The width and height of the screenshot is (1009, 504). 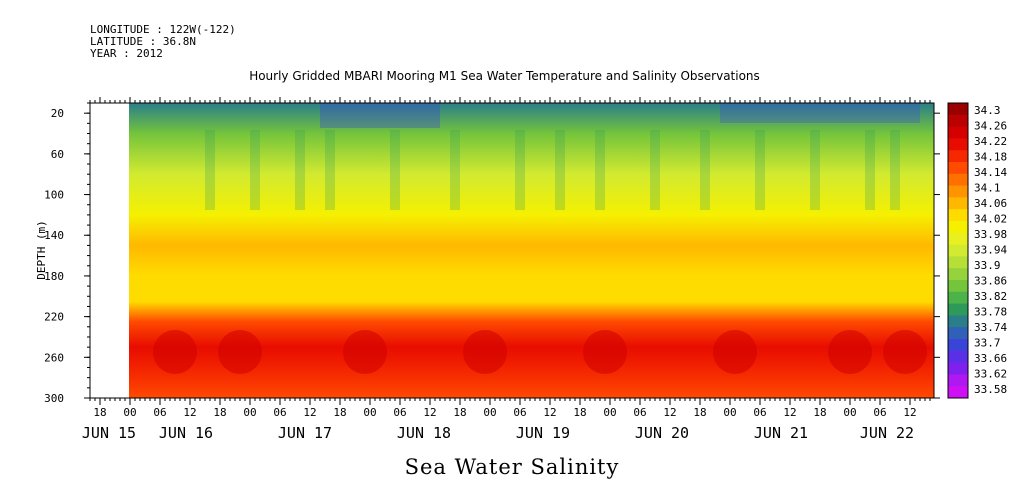 I want to click on year-label: YEAR : 2012, so click(x=126, y=53).